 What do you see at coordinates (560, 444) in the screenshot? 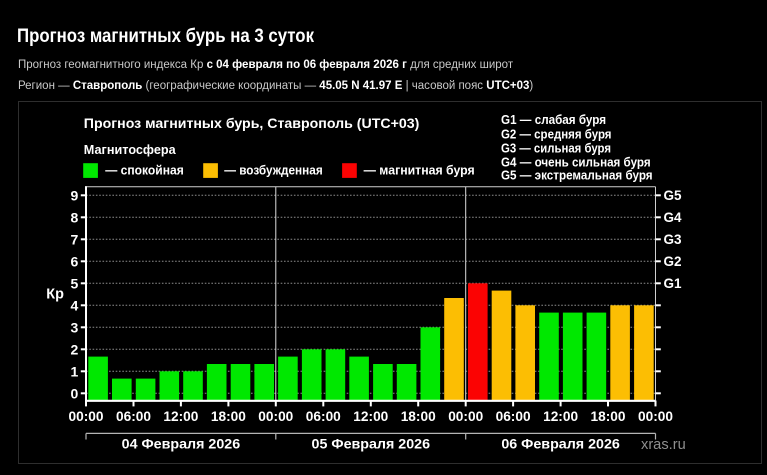
I see `svg-text: 06 Февраля 2026` at bounding box center [560, 444].